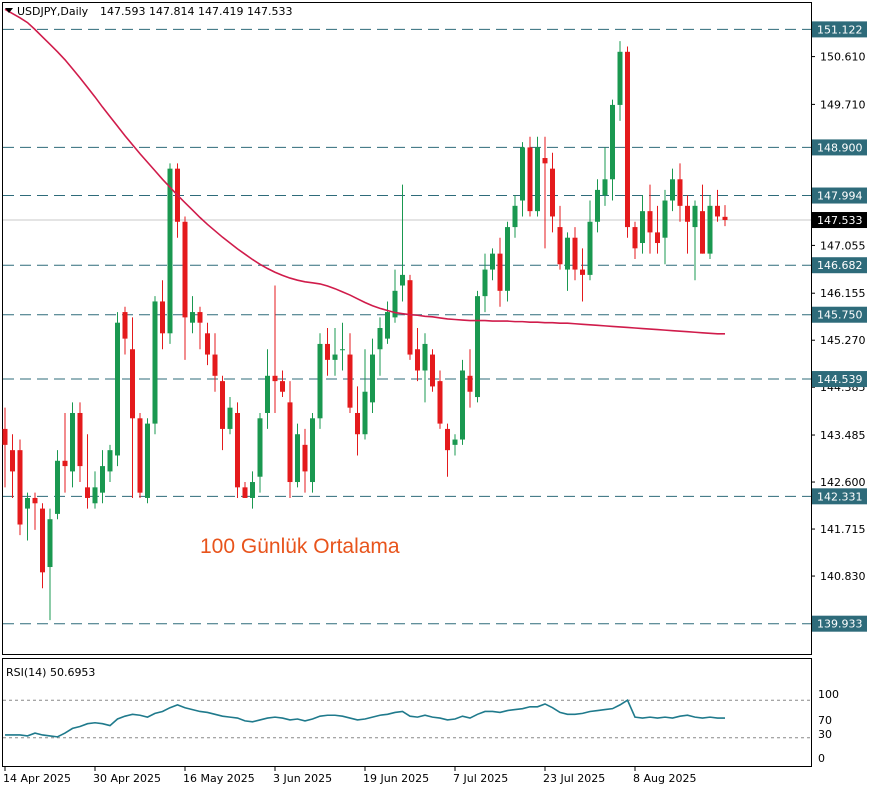  Describe the element at coordinates (825, 734) in the screenshot. I see `rsi-tick-30: 30` at that location.